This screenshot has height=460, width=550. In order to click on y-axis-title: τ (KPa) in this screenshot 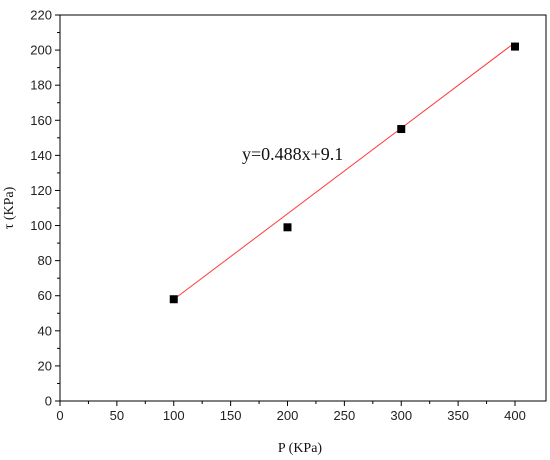, I will do `click(9, 207)`.